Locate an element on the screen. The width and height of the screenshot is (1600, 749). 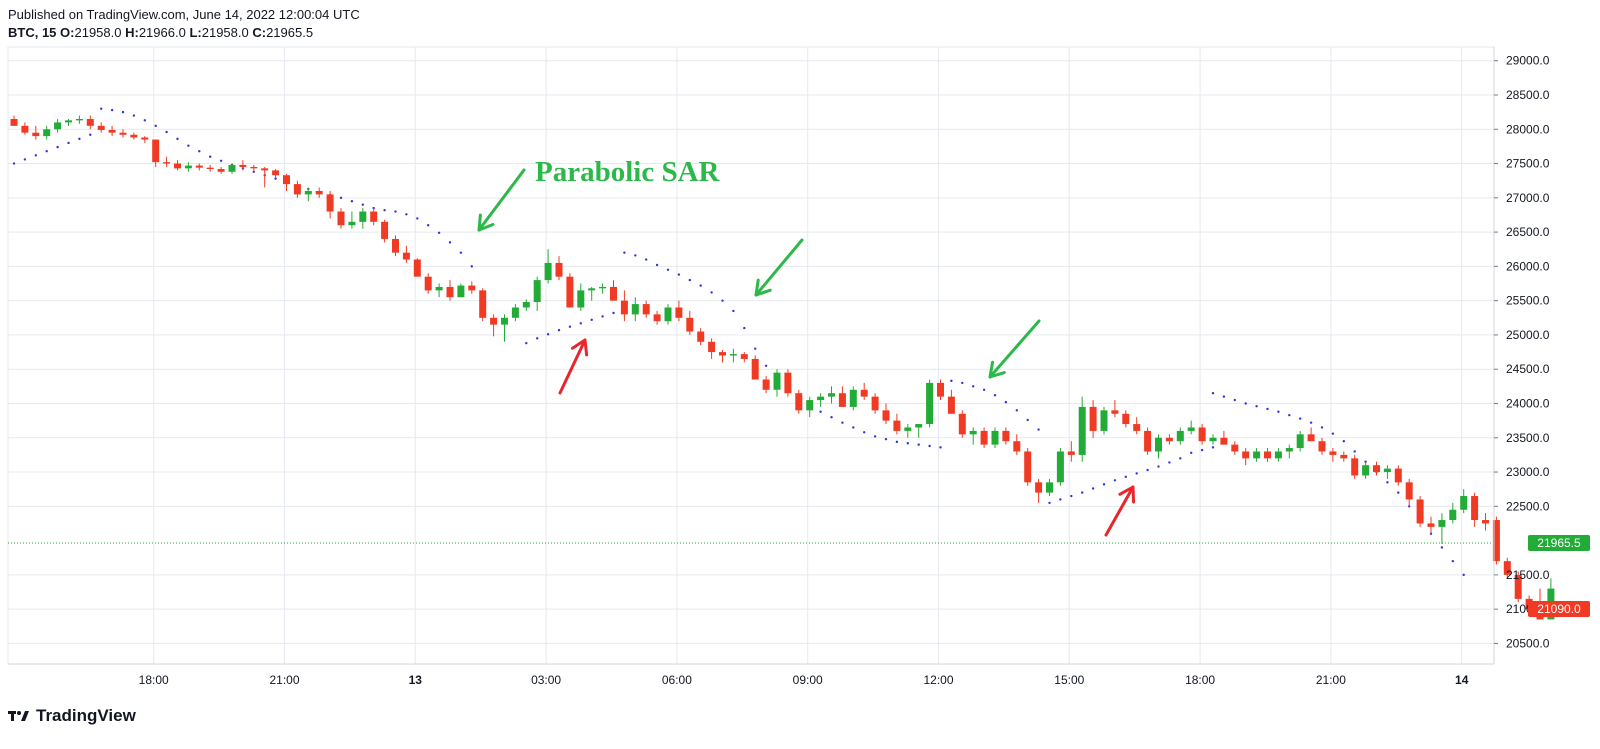
time-tick-label: 18:00 is located at coordinates (1200, 680).